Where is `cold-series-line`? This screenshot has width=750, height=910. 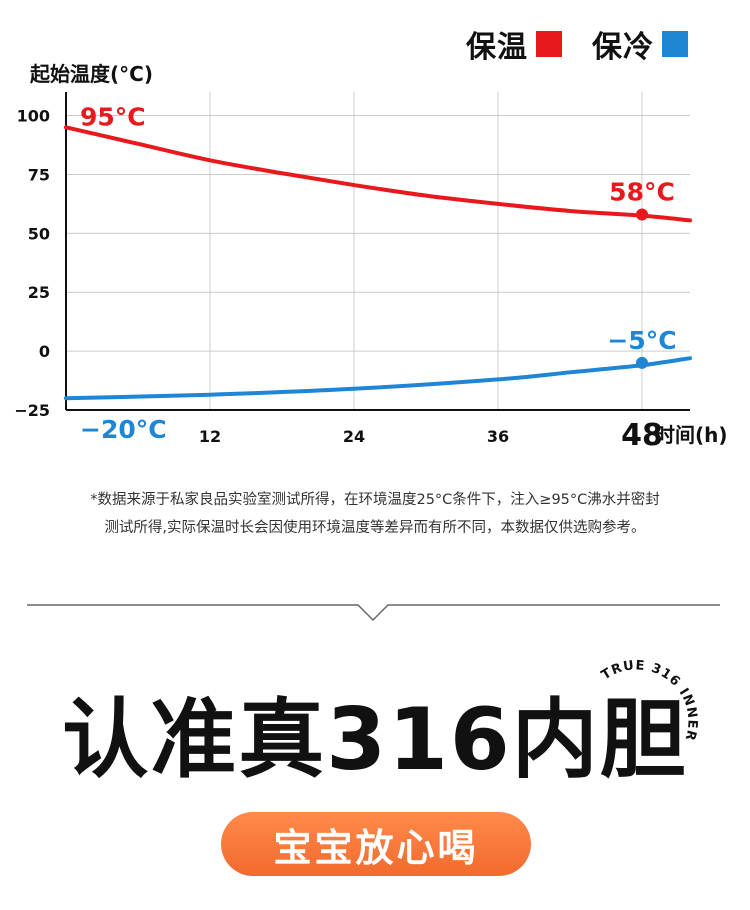 cold-series-line is located at coordinates (378, 378).